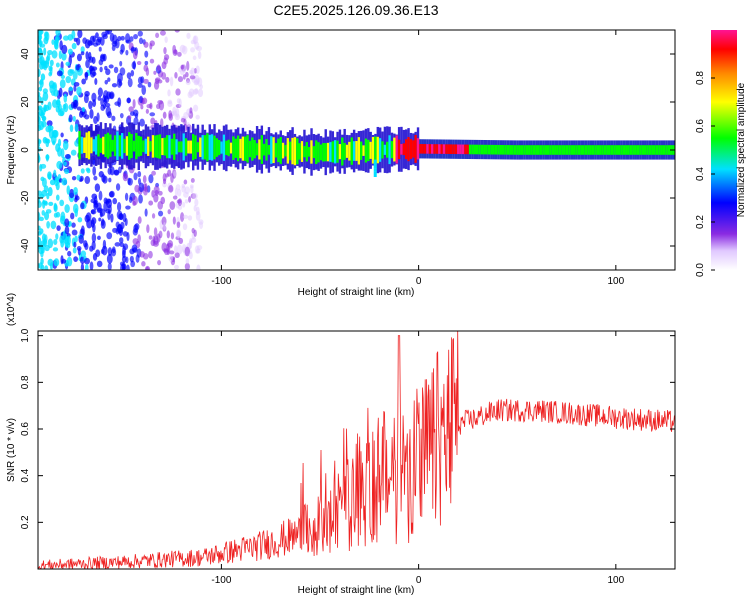 The width and height of the screenshot is (750, 600). I want to click on spectrogram-ytick-label: 20, so click(25, 102).